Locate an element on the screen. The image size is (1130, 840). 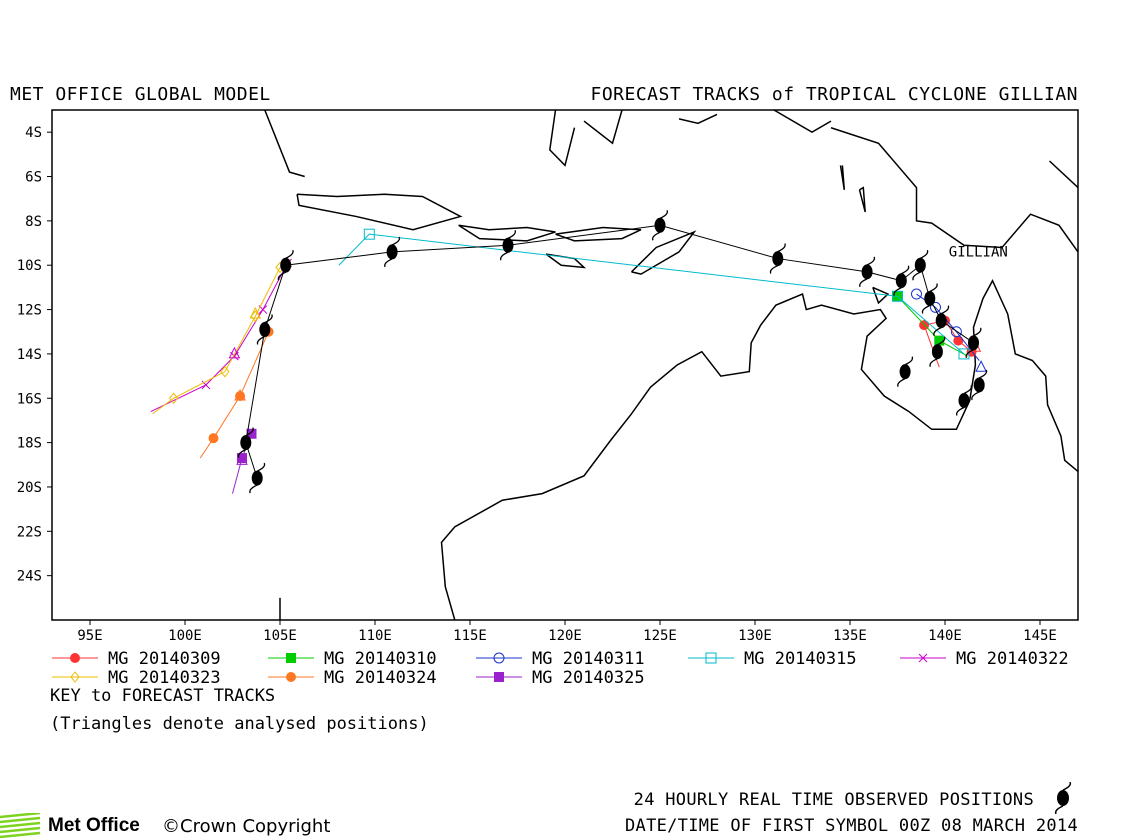
lon-tick-label: 110E is located at coordinates (375, 636).